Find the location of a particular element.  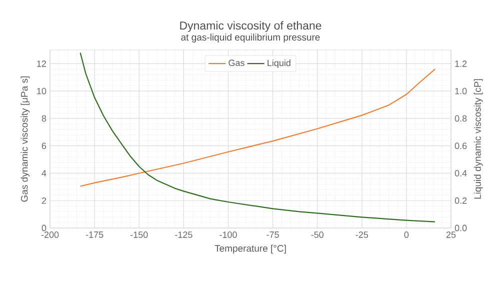

chart-title: Dynamic viscosity of ethane is located at coordinates (251, 26).